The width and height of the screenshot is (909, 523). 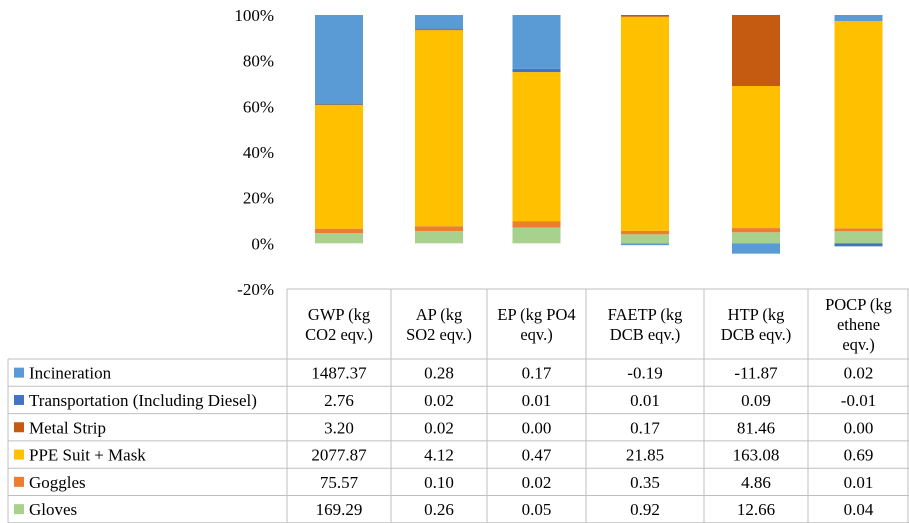 I want to click on y-tick-label: 80%, so click(x=258, y=61).